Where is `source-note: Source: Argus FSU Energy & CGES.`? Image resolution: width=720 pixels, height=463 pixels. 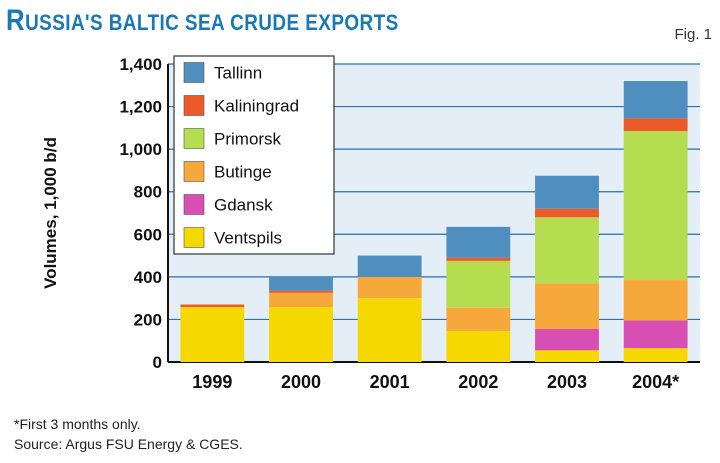 source-note: Source: Argus FSU Energy & CGES. is located at coordinates (128, 444).